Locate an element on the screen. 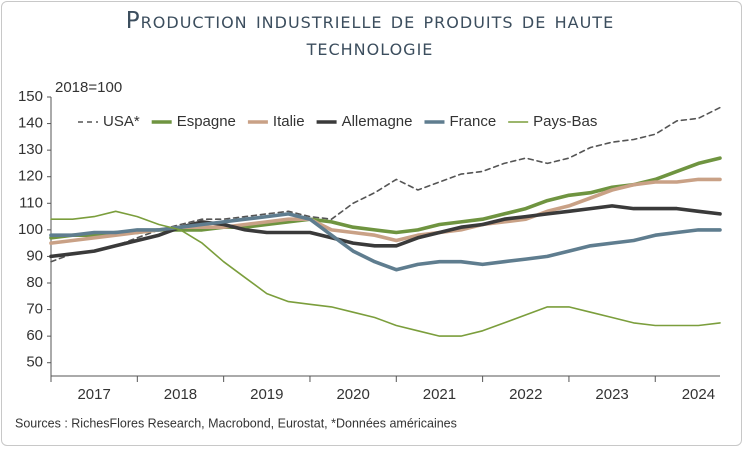  y-tick-label: 50 is located at coordinates (34, 362).